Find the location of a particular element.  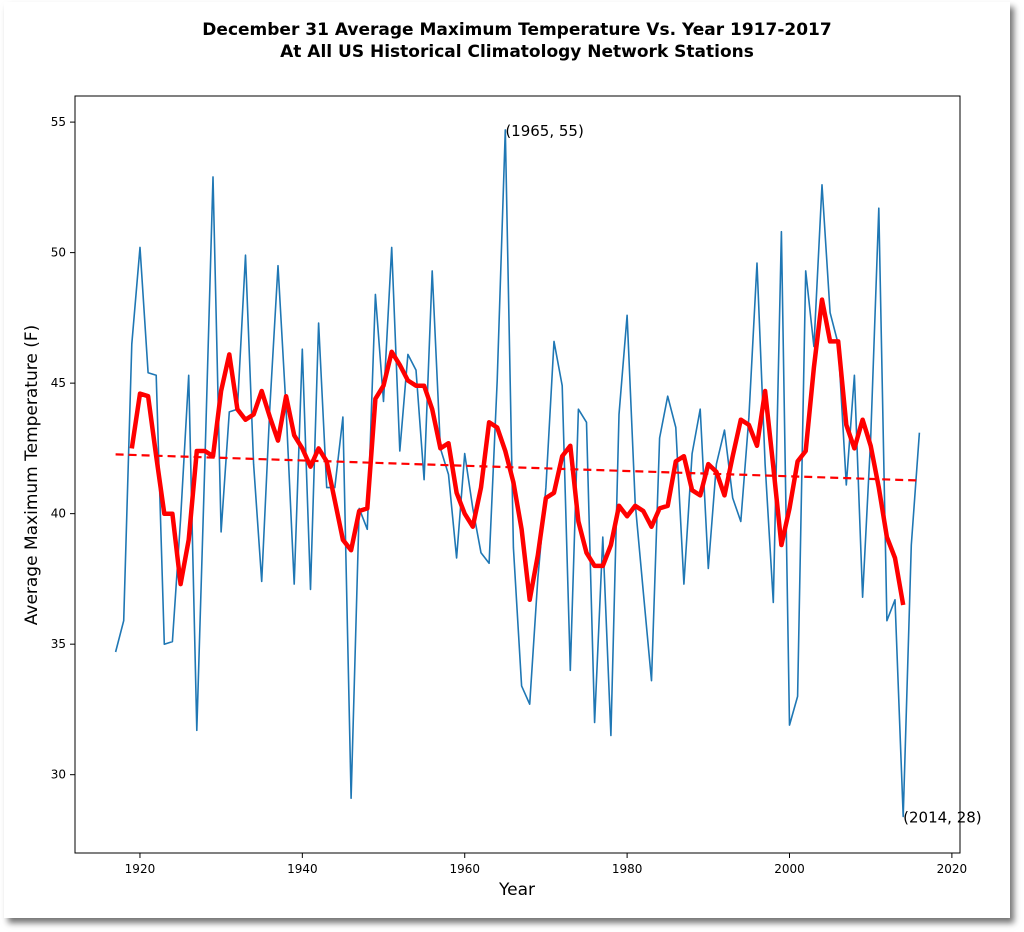

x-axis-label: Year is located at coordinates (516, 890).